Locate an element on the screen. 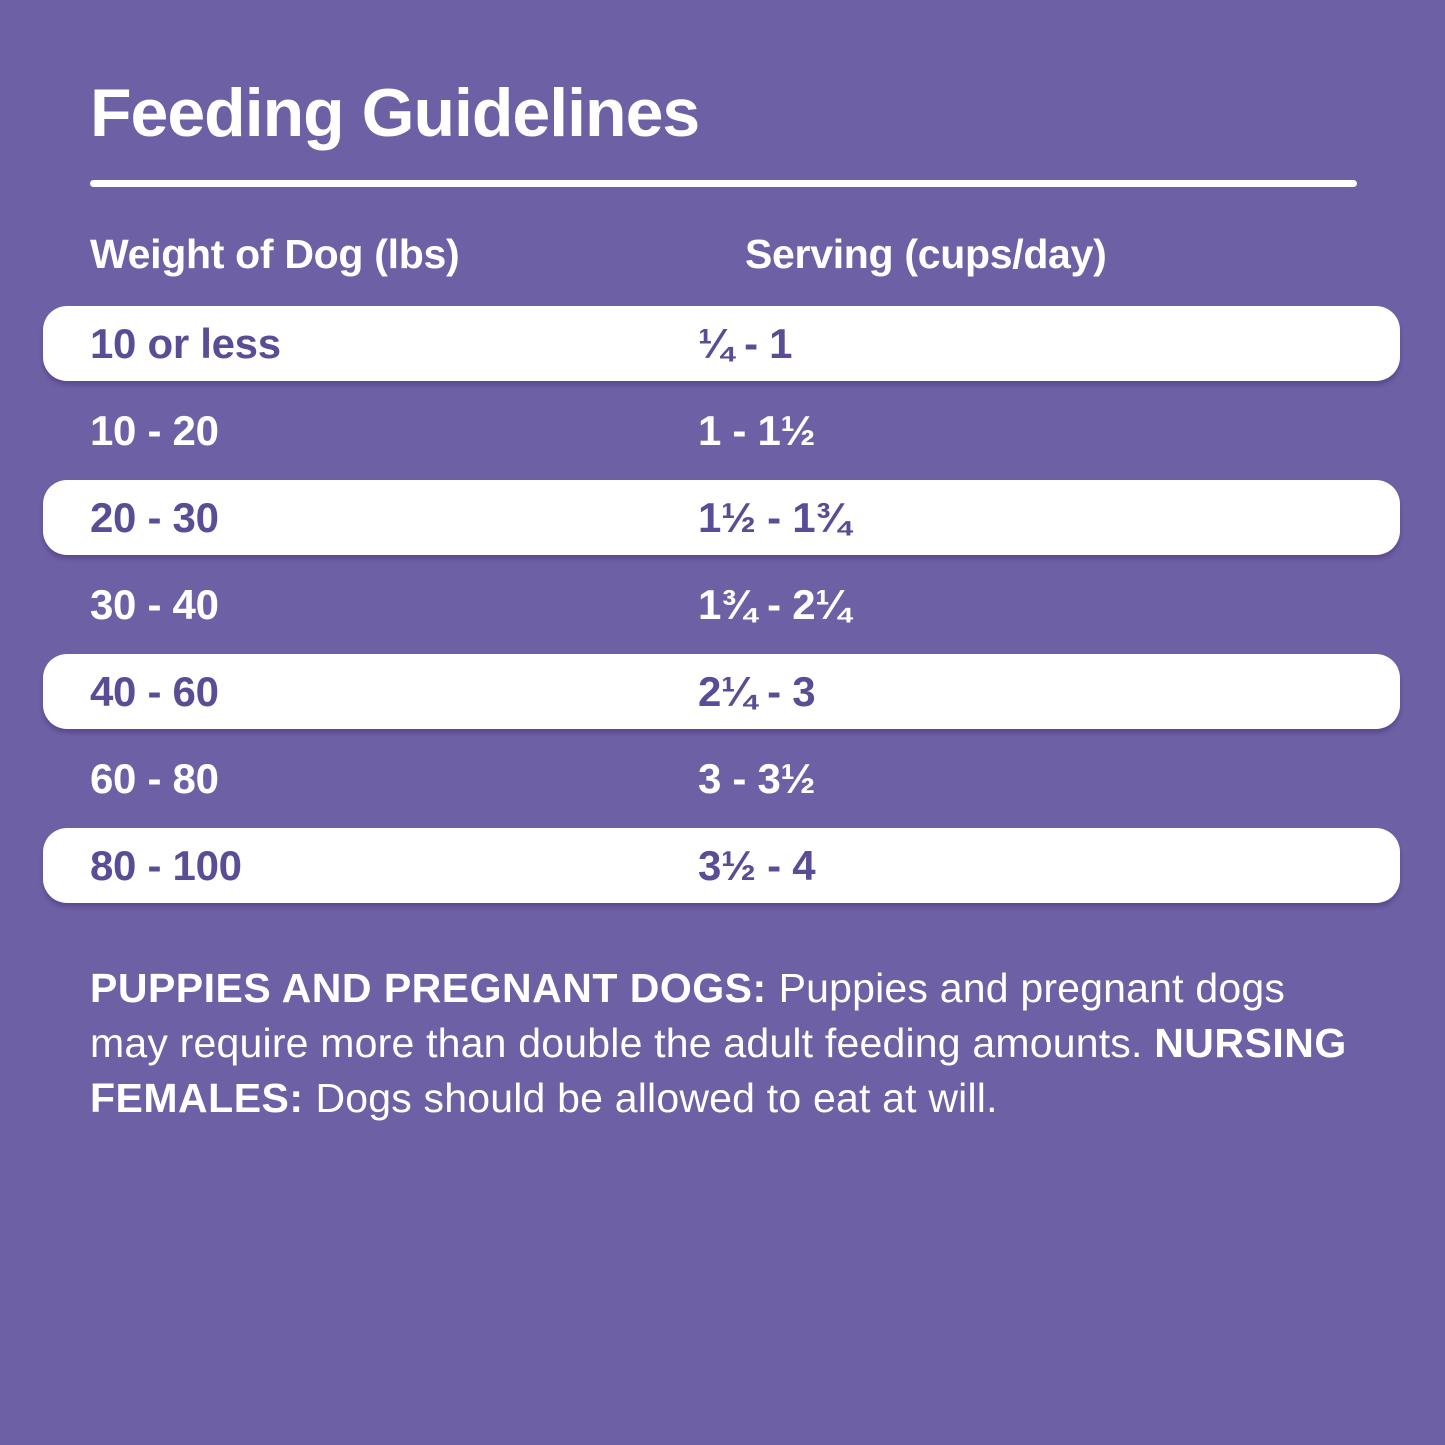 This screenshot has height=1445, width=1445. table-row: 40 - 60 2¼ - 3 is located at coordinates (721, 691).